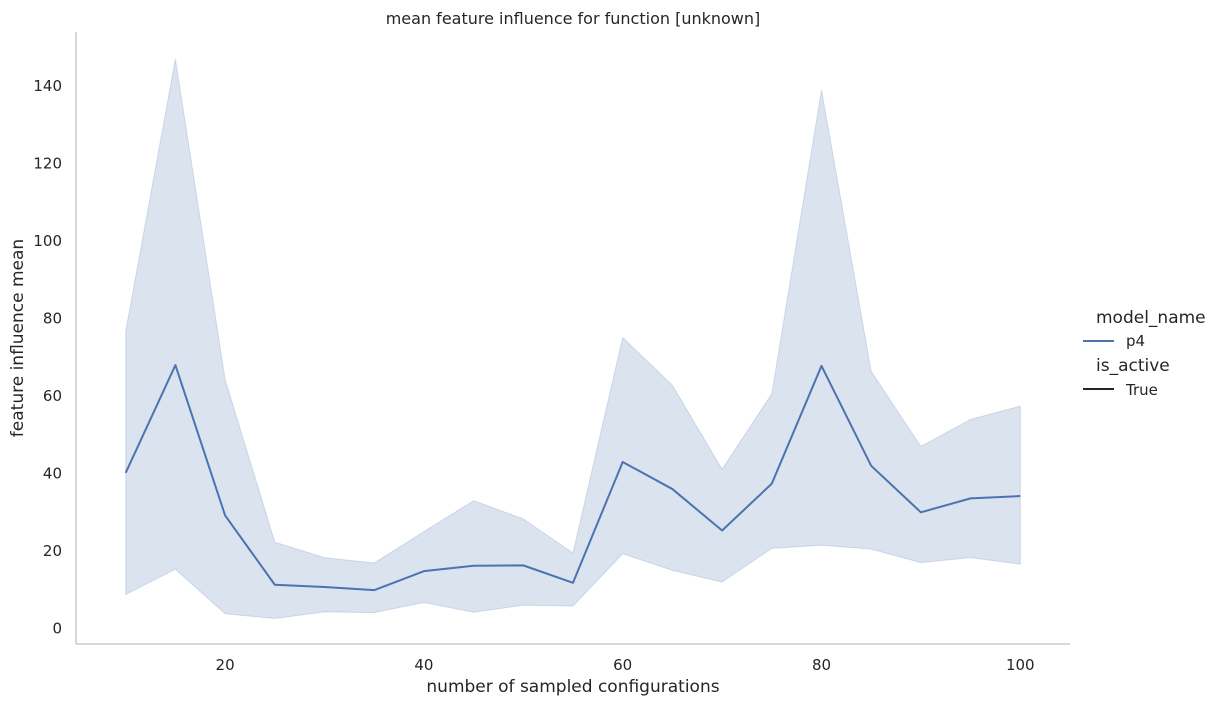 The image size is (1216, 706). What do you see at coordinates (1151, 318) in the screenshot?
I see `legend-hue-title: model_name` at bounding box center [1151, 318].